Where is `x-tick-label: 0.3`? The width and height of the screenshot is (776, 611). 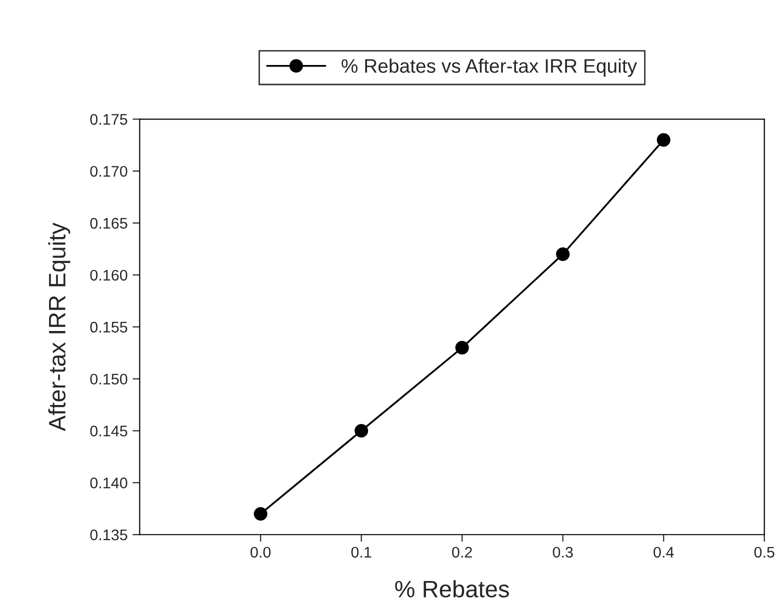 x-tick-label: 0.3 is located at coordinates (562, 552).